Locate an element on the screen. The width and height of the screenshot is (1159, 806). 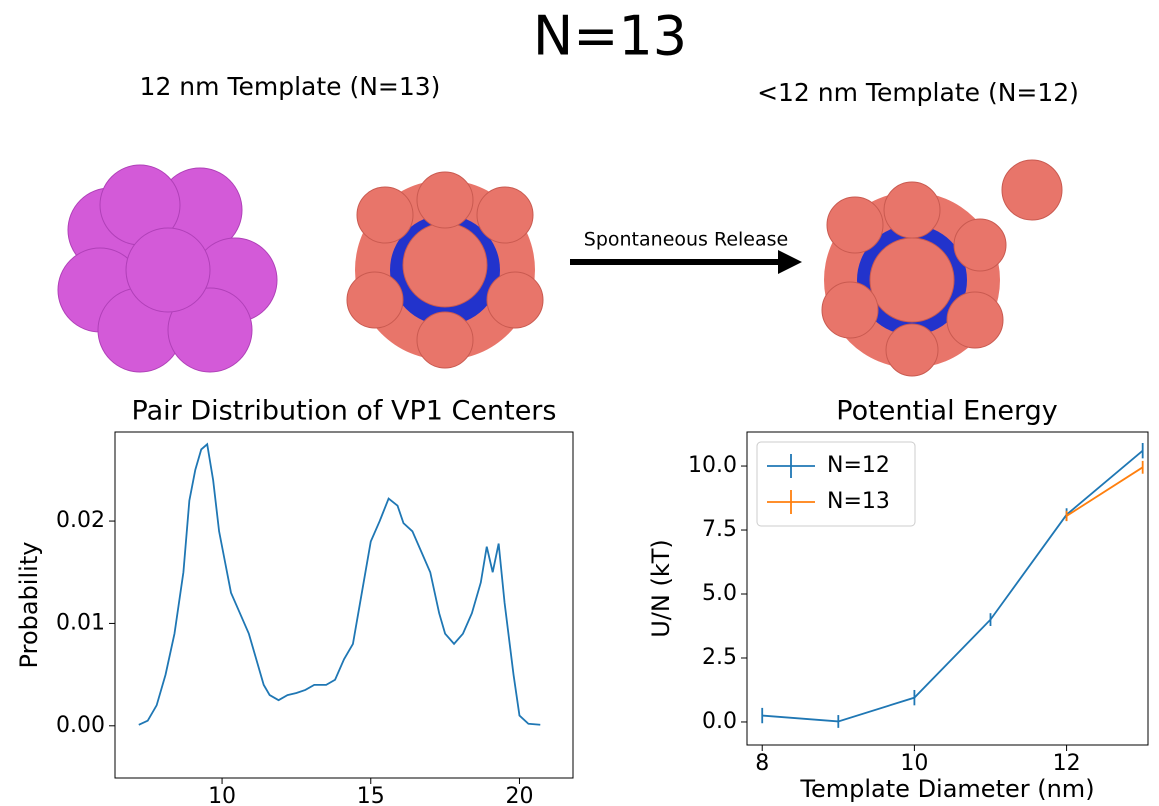
arrow-label: Spontaneous Release is located at coordinates (686, 240).